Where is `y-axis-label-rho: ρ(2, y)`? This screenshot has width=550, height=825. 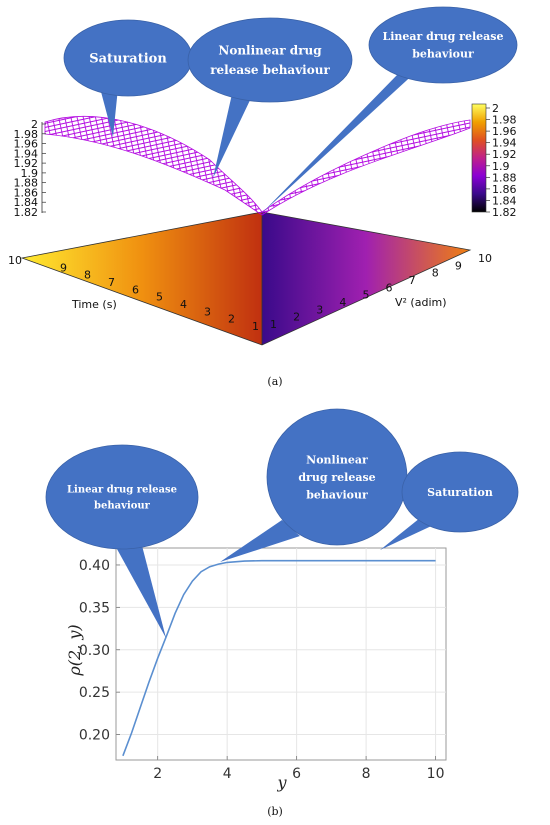
y-axis-label-rho: ρ(2, y) is located at coordinates (74, 650).